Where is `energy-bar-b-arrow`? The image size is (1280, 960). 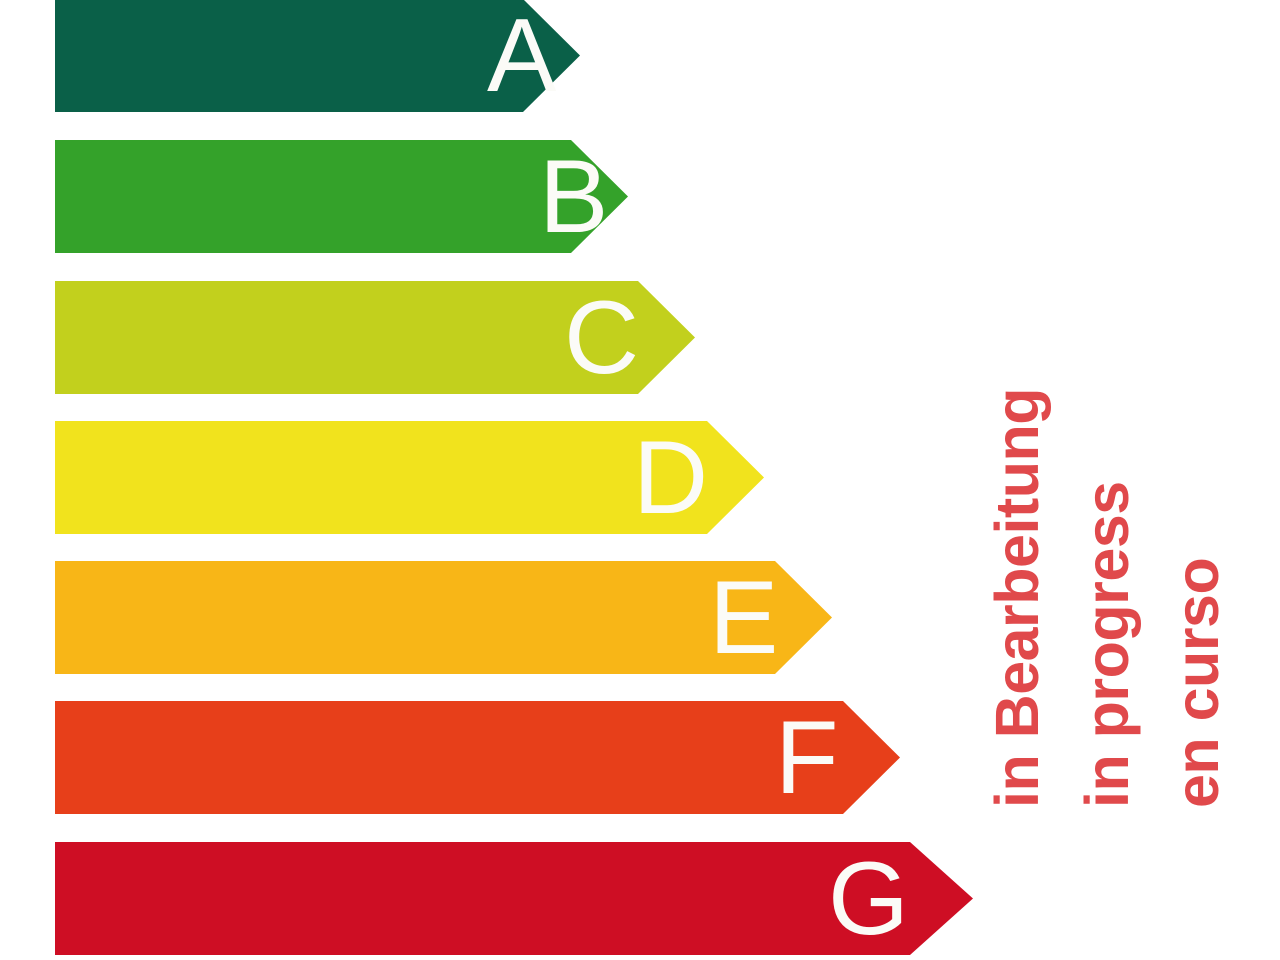
energy-bar-b-arrow is located at coordinates (341, 196).